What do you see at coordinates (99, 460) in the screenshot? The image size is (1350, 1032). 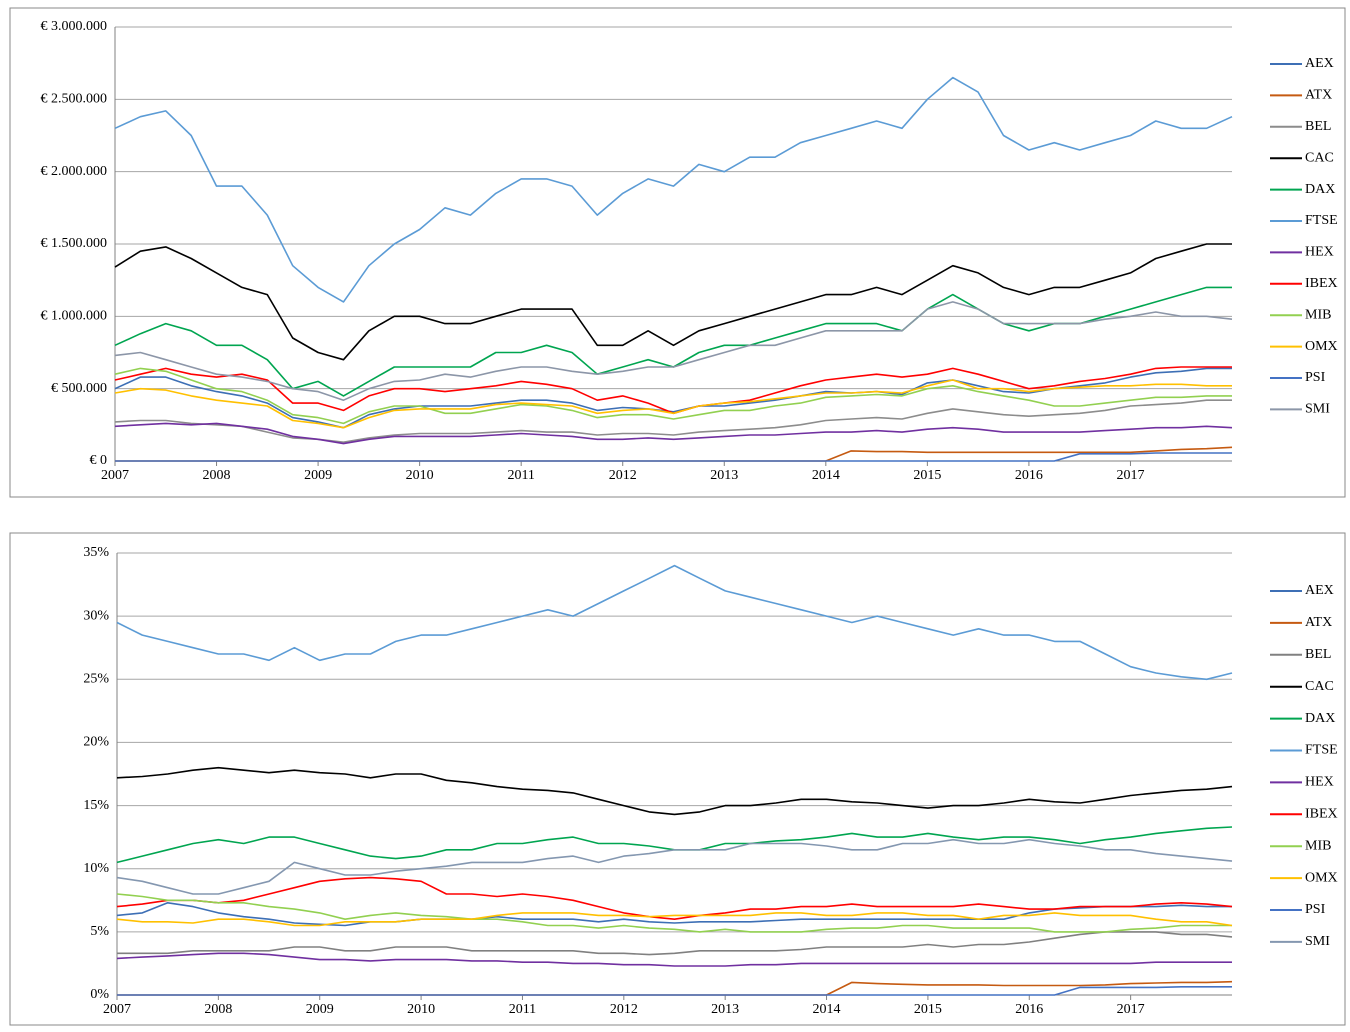 I see `y-tick-label: € 0` at bounding box center [99, 460].